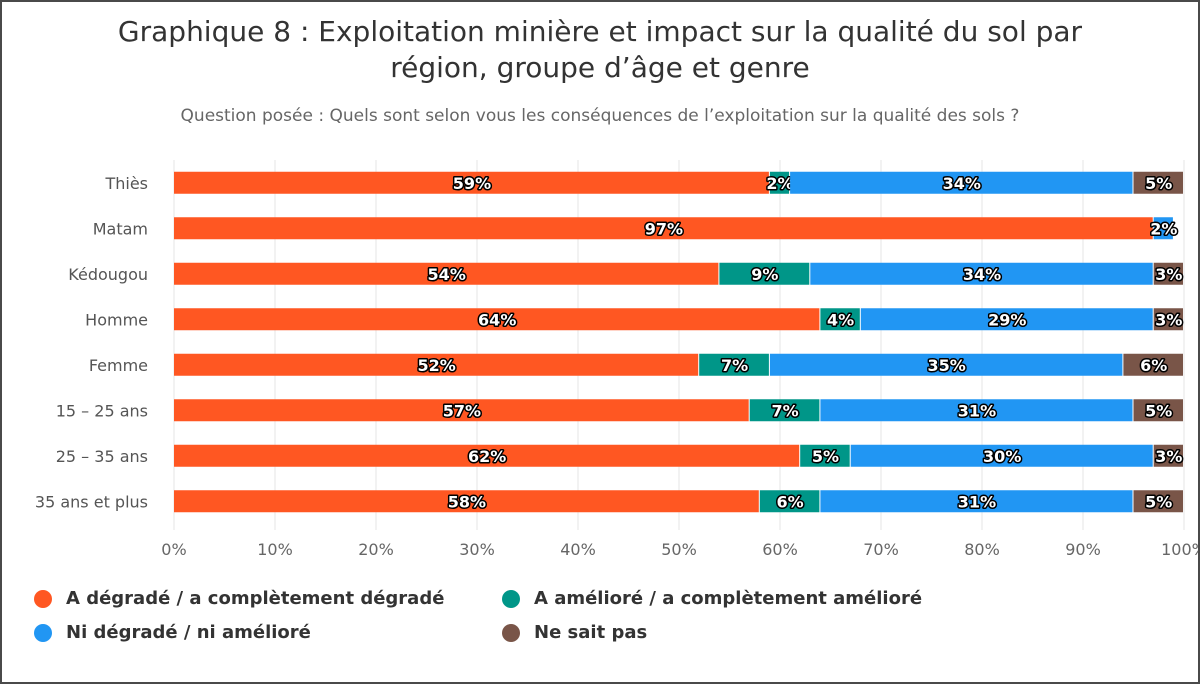  Describe the element at coordinates (255, 598) in the screenshot. I see `legend-label: A dégradé / a complètement dégradé` at that location.